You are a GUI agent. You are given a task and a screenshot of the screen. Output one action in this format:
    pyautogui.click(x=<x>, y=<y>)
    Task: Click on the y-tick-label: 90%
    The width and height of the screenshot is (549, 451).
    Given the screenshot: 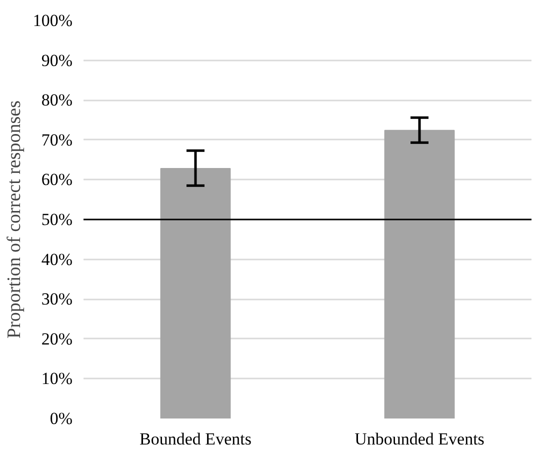 What is the action you would take?
    pyautogui.click(x=57, y=60)
    